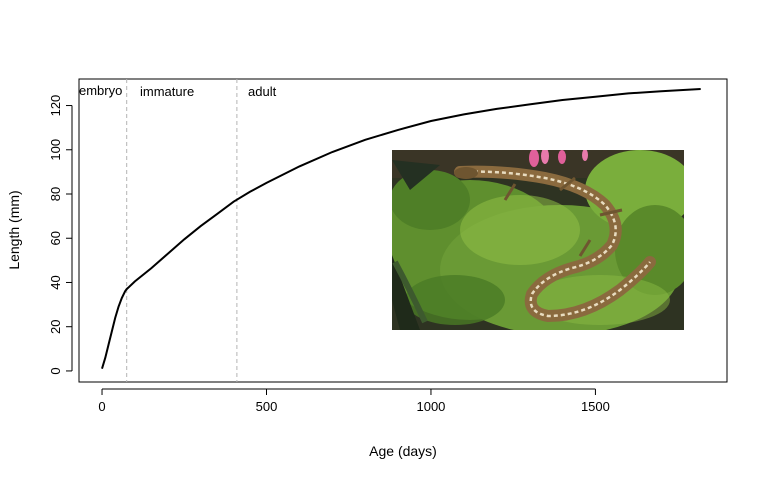 The width and height of the screenshot is (768, 480). I want to click on y-tick-label: 100, so click(55, 150).